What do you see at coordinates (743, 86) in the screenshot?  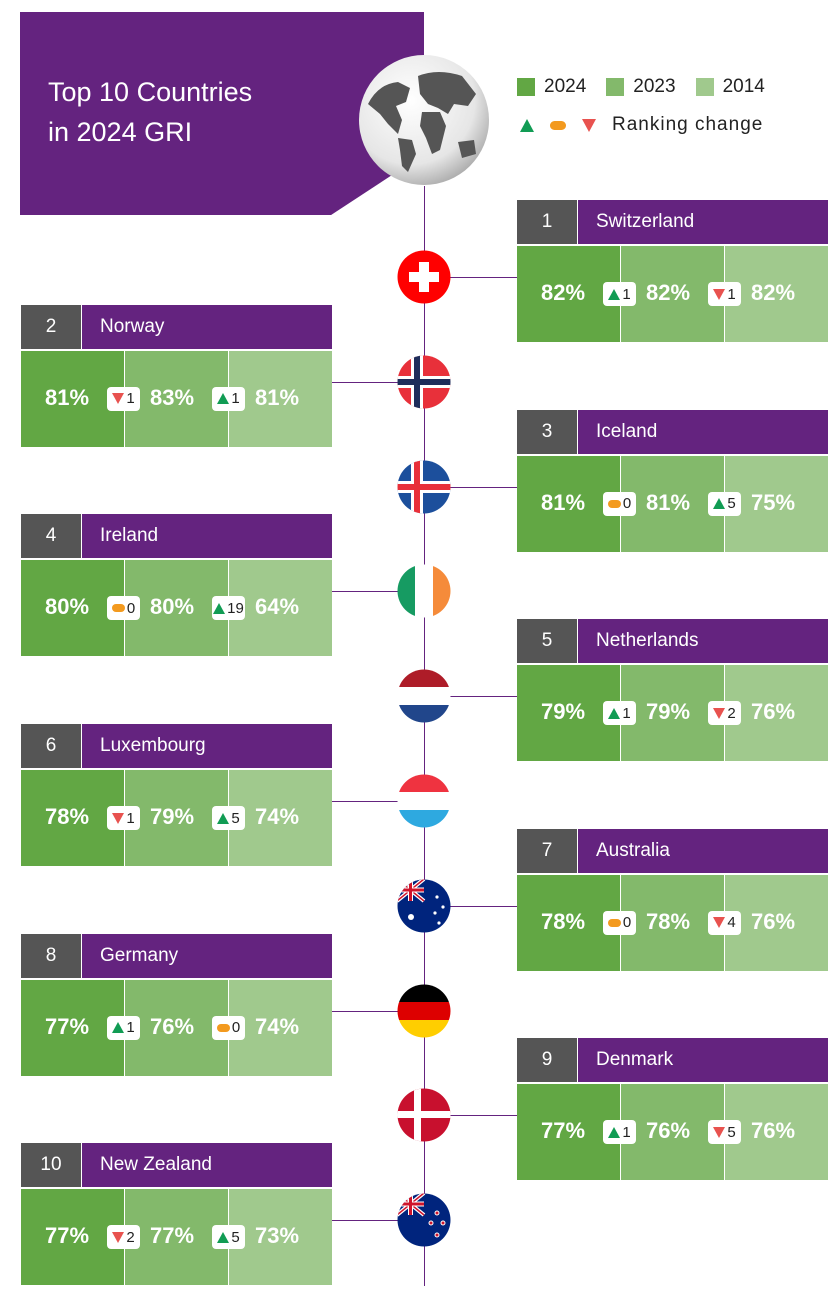 I see `legend-label: 2014` at bounding box center [743, 86].